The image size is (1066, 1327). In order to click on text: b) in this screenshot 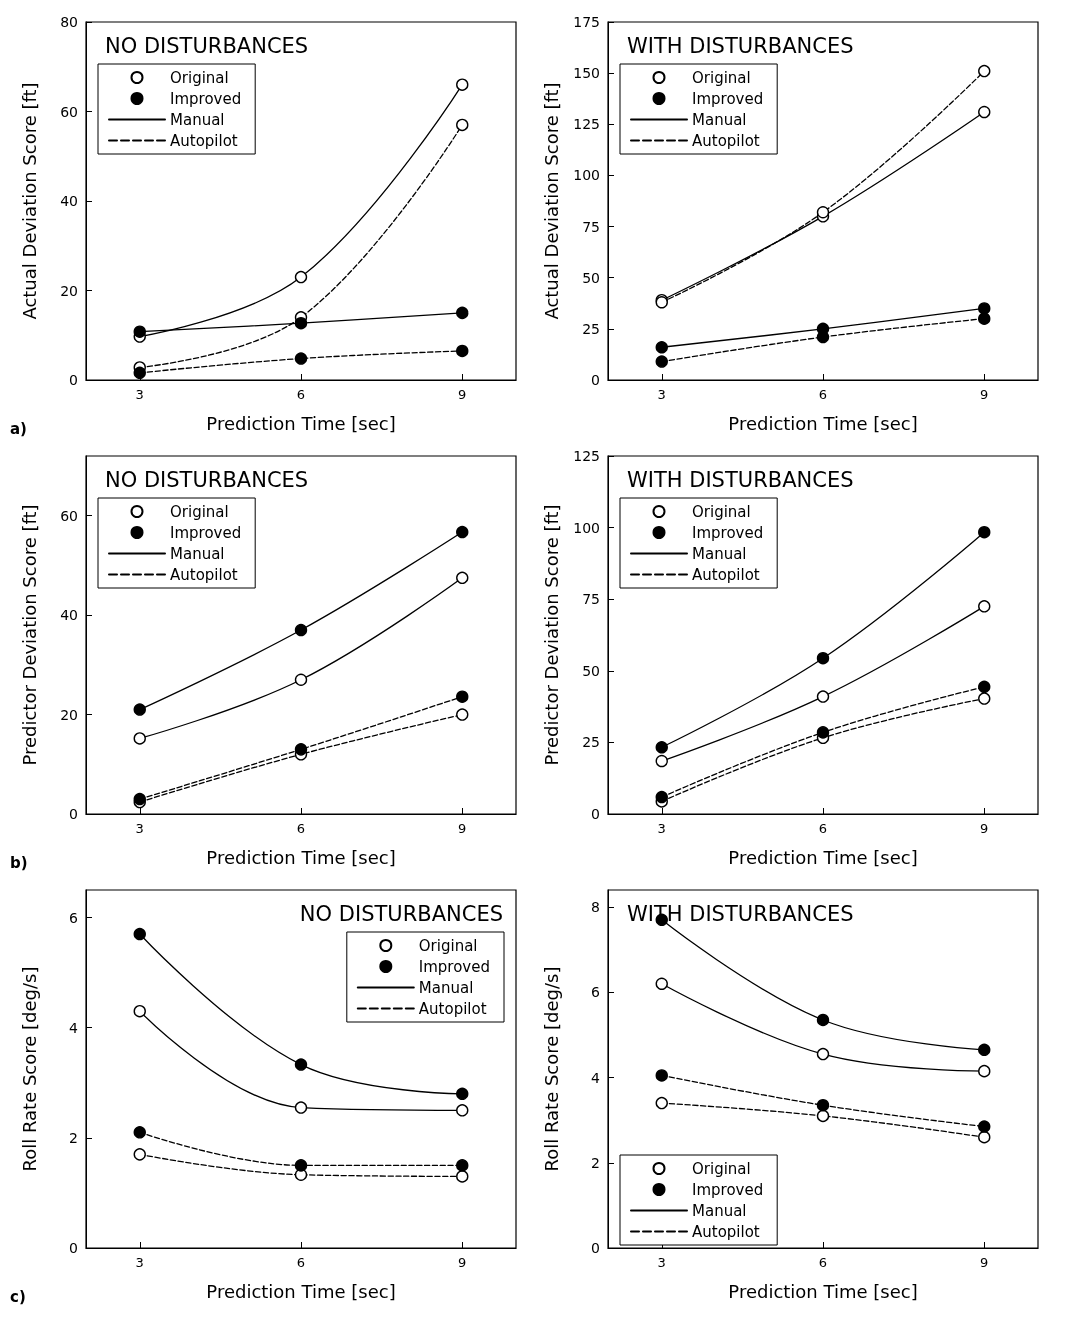, I will do `click(19, 862)`.